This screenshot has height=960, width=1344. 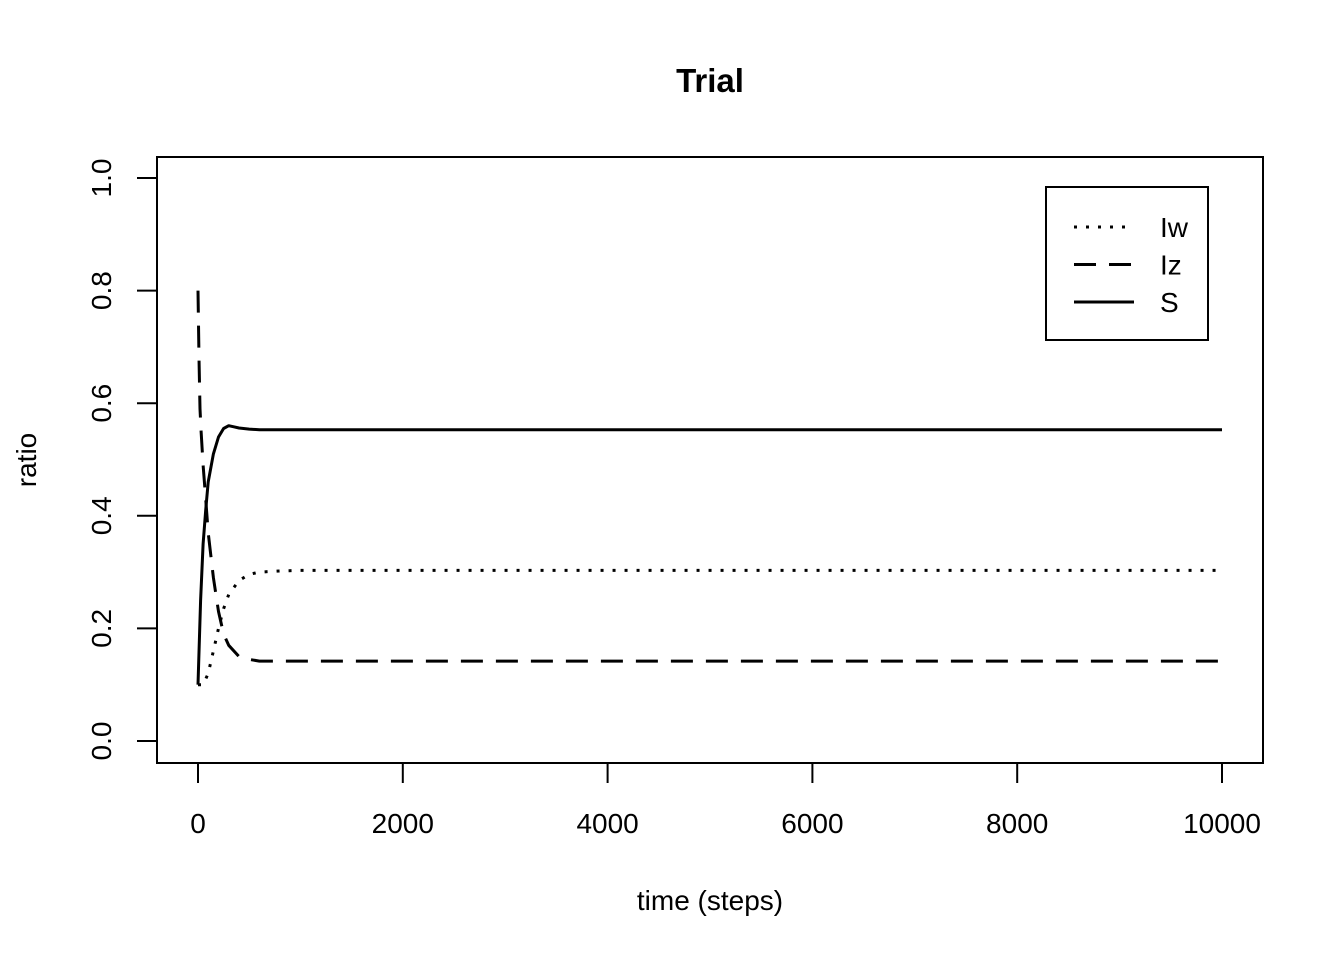 What do you see at coordinates (101, 290) in the screenshot?
I see `y-tick-label: 0.8` at bounding box center [101, 290].